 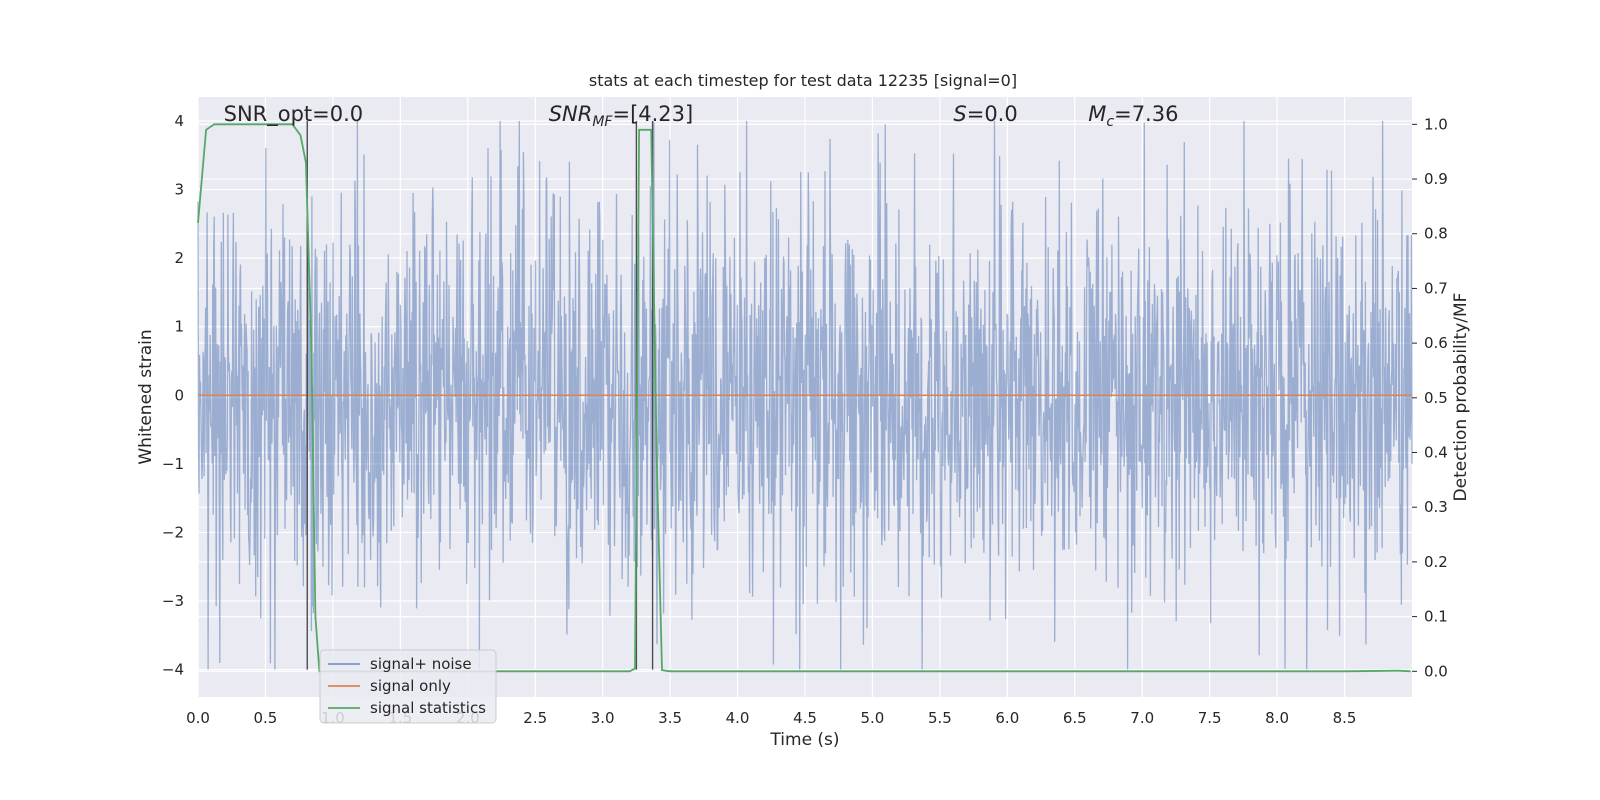 I want to click on y-right-tick-label: 0.0, so click(x=1436, y=671).